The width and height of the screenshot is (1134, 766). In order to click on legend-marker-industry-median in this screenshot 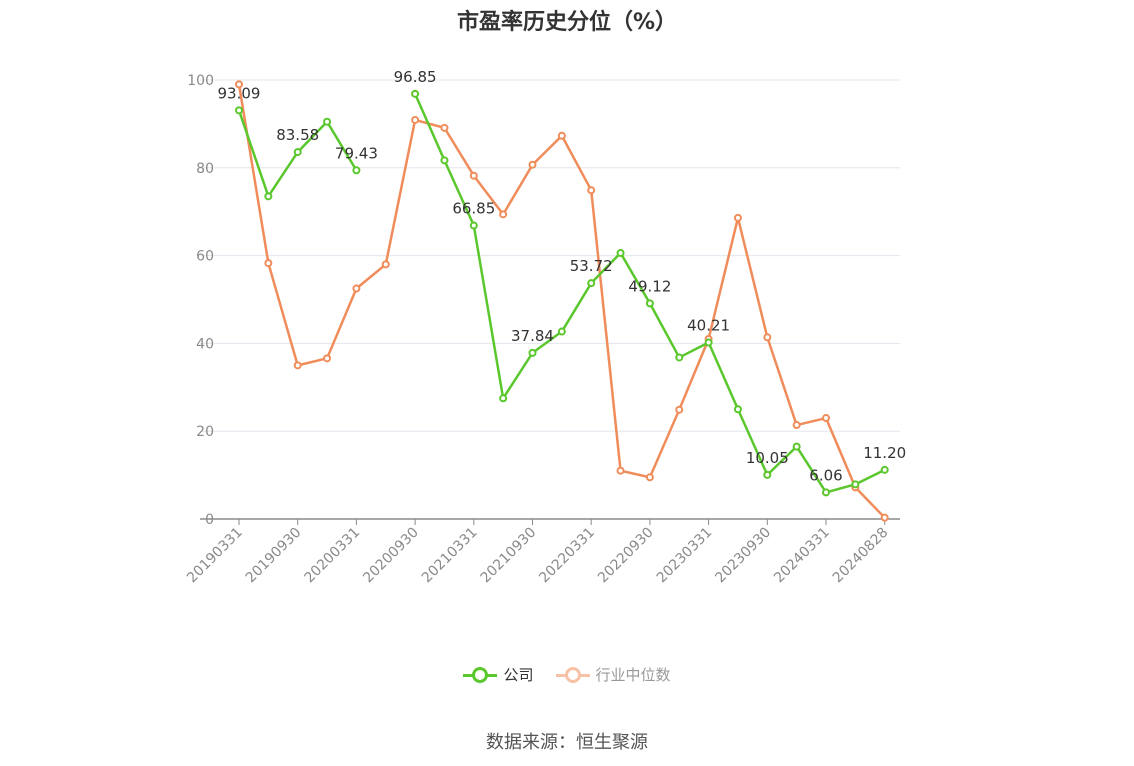, I will do `click(572, 674)`.